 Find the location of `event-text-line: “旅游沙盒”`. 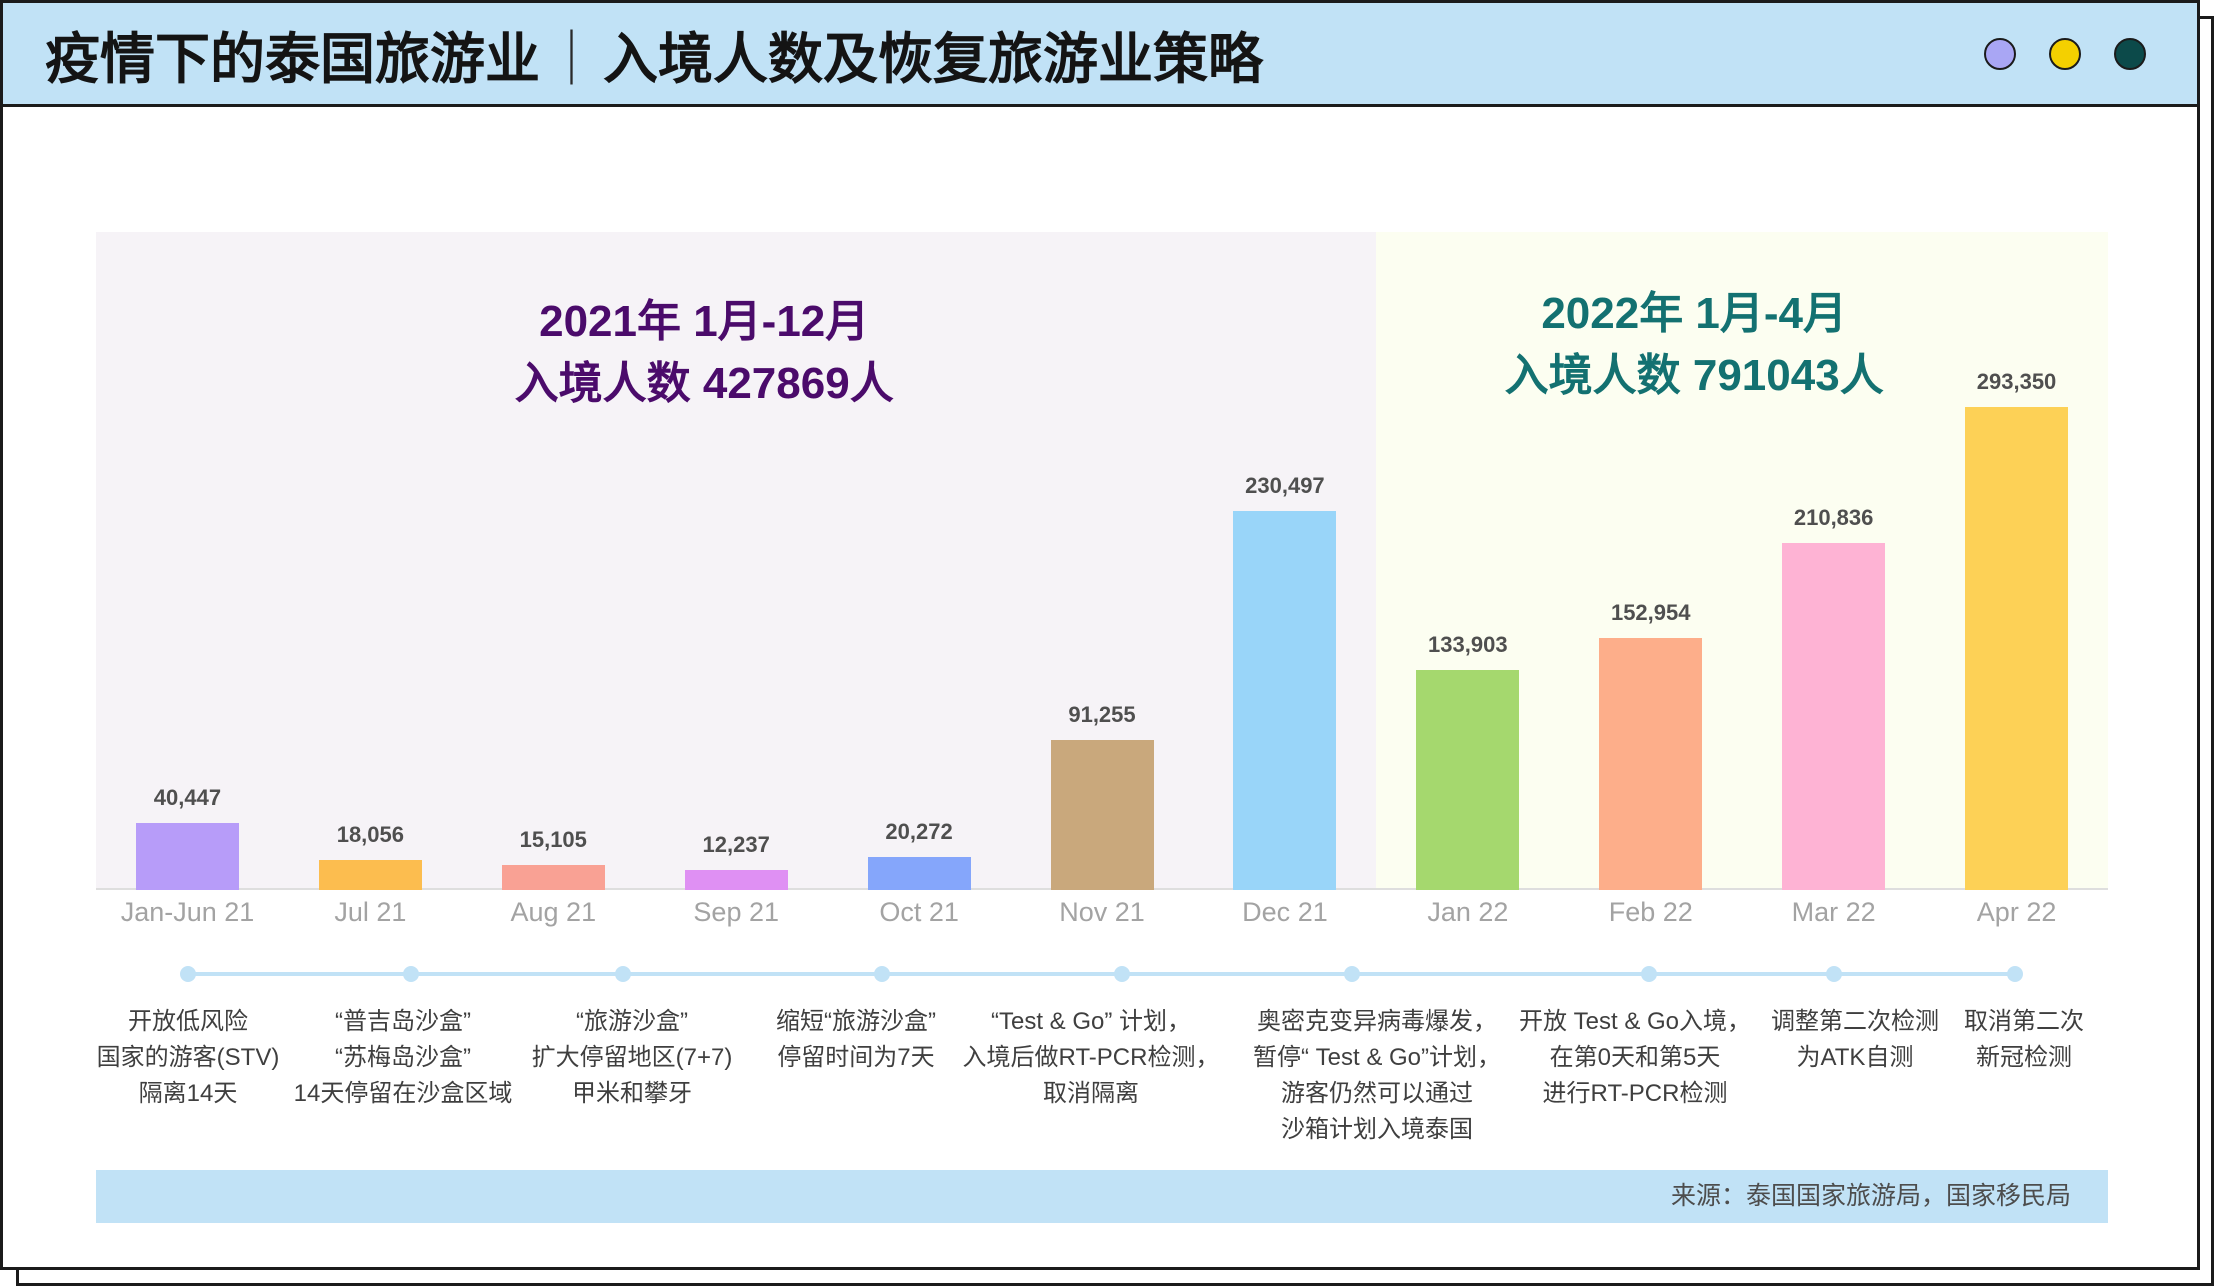

event-text-line: “旅游沙盒” is located at coordinates (632, 1021).